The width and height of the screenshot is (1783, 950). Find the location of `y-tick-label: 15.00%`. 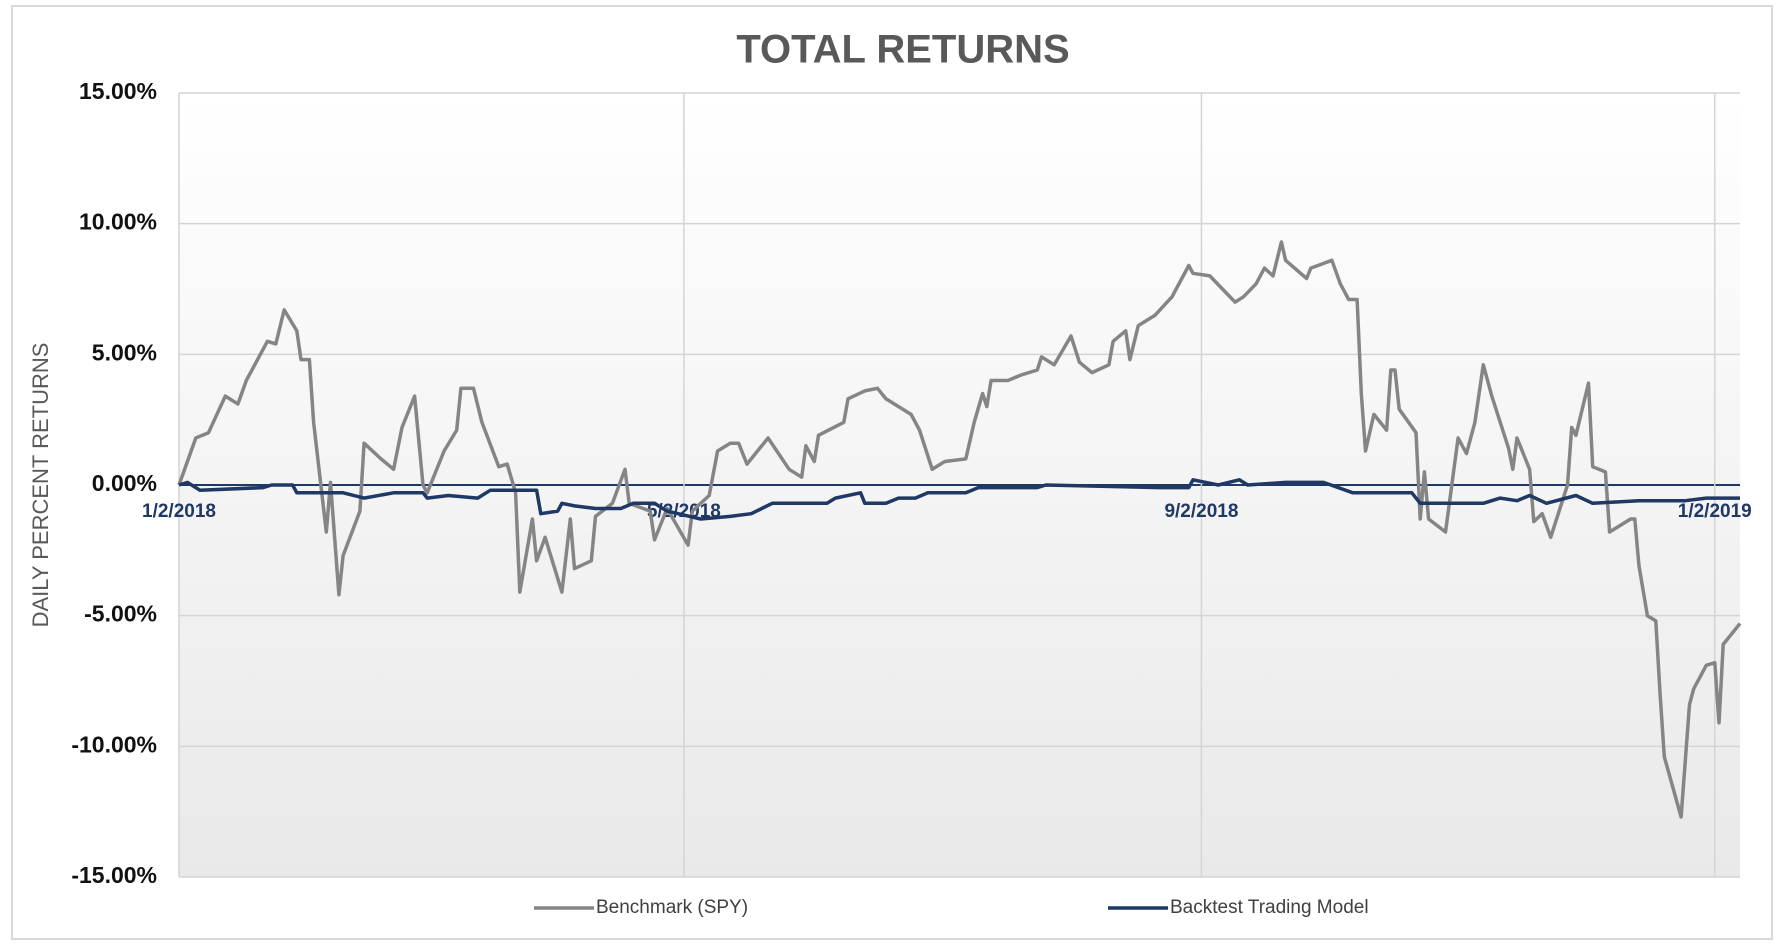

y-tick-label: 15.00% is located at coordinates (118, 91).